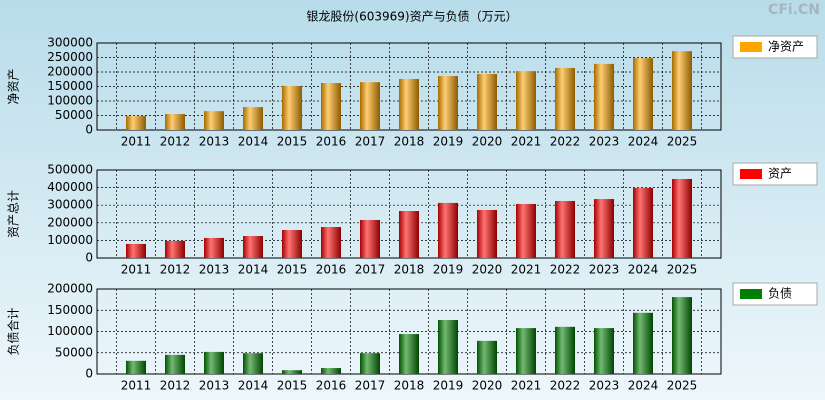 This screenshot has width=825, height=400. Describe the element at coordinates (682, 270) in the screenshot. I see `x-tick-label: 2025` at that location.